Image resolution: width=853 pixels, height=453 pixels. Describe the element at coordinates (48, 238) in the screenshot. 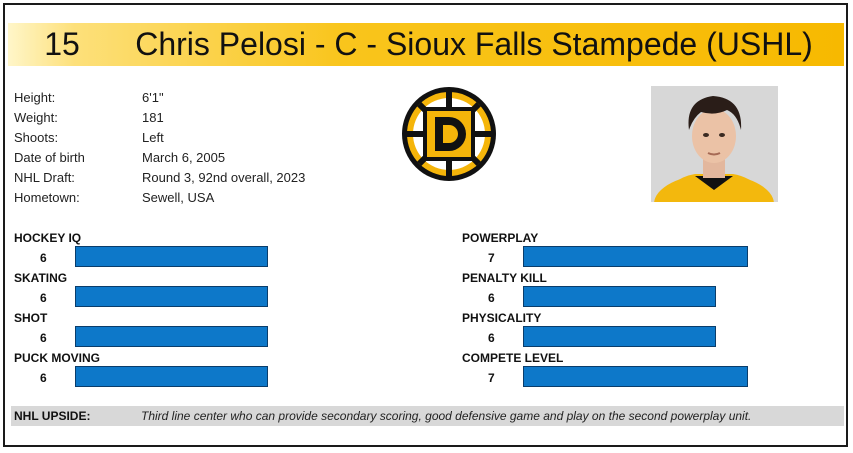

I see `skill-name: HOCKEY IQ` at that location.